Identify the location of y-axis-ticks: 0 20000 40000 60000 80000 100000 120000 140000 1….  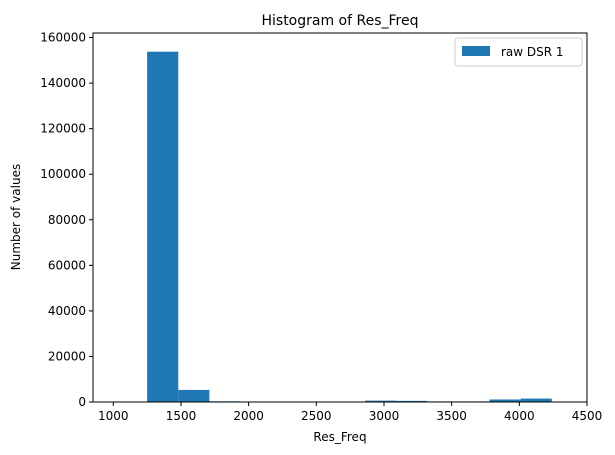
(66, 220).